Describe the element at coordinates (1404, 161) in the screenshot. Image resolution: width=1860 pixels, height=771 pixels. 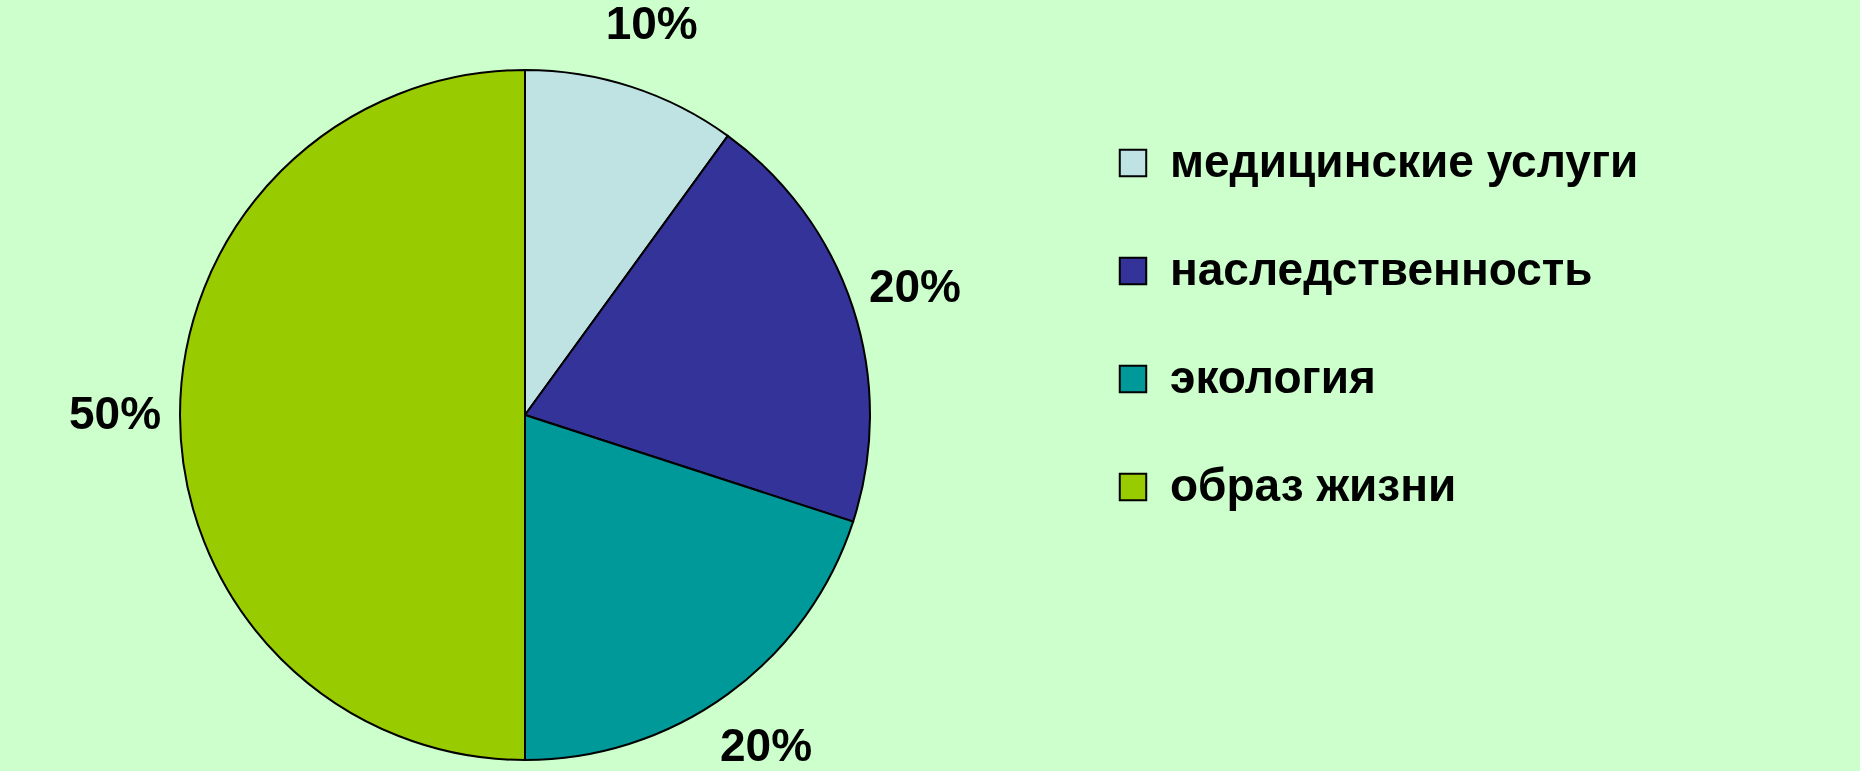
I see `legend-label: медицинские услуги` at that location.